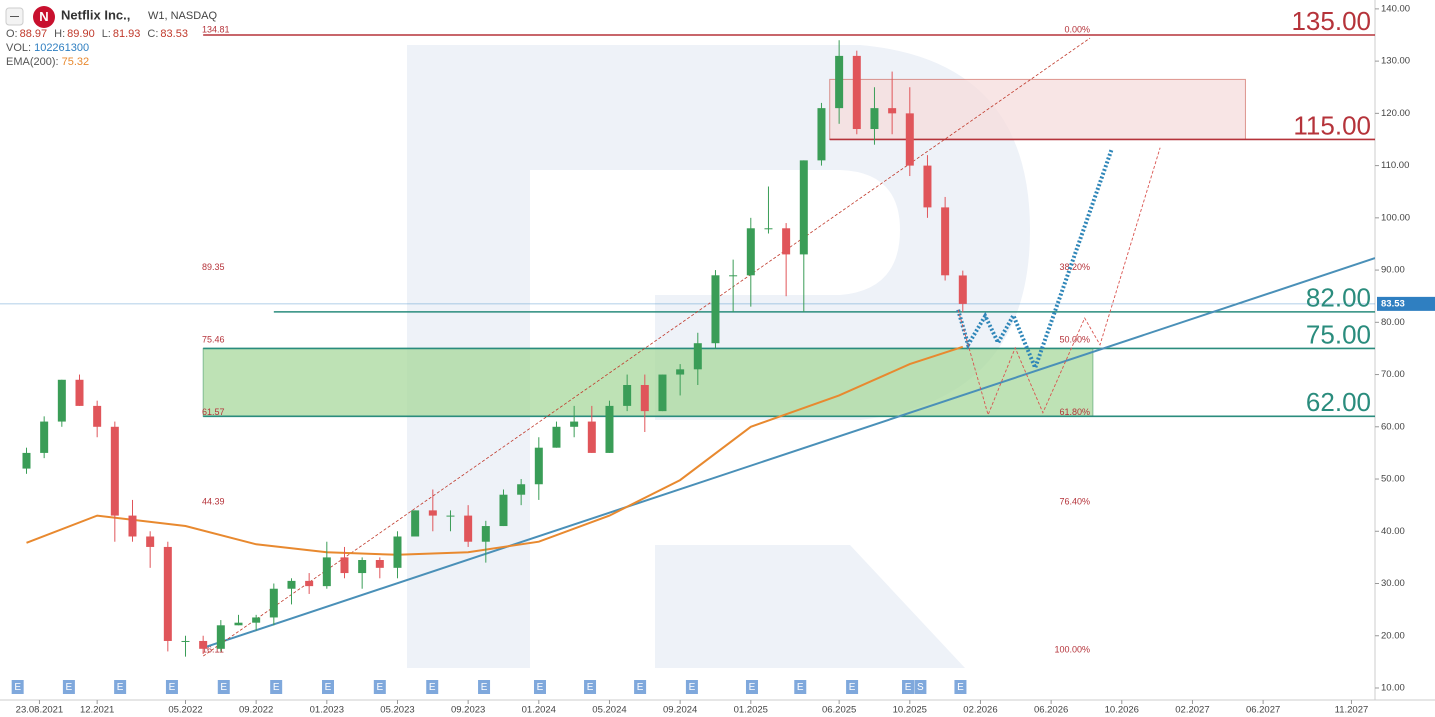 Image resolution: width=1435 pixels, height=717 pixels. I want to click on y-tick-label: 130.00, so click(1395, 61).